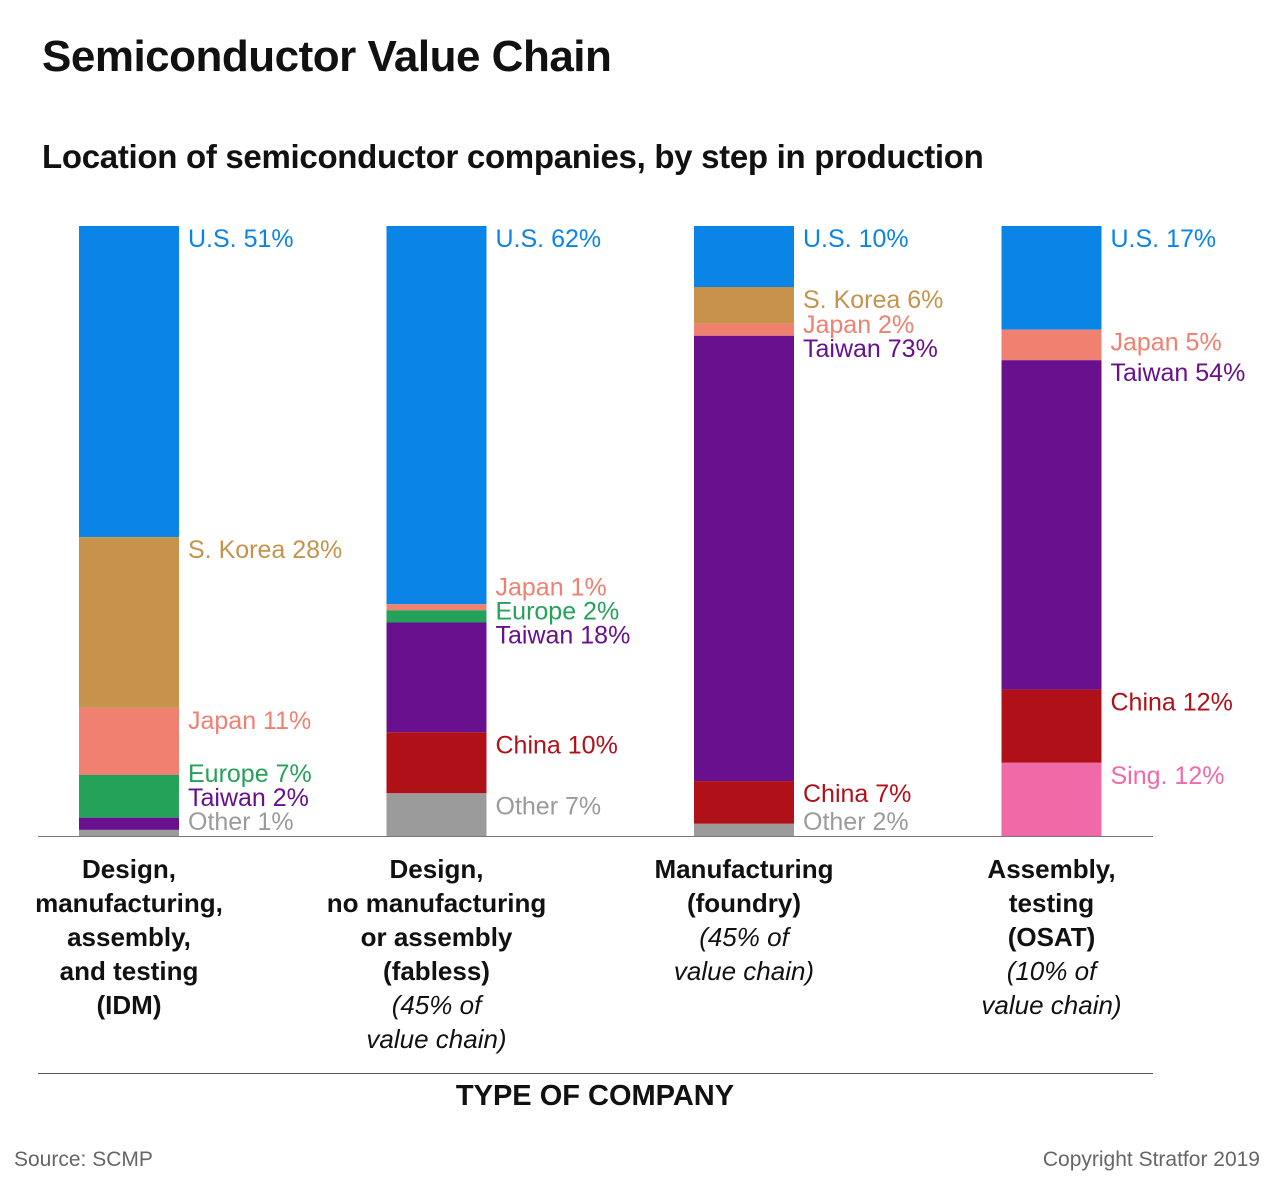 This screenshot has width=1280, height=1188. What do you see at coordinates (1166, 343) in the screenshot?
I see `data-label-japan: Japan 5%` at bounding box center [1166, 343].